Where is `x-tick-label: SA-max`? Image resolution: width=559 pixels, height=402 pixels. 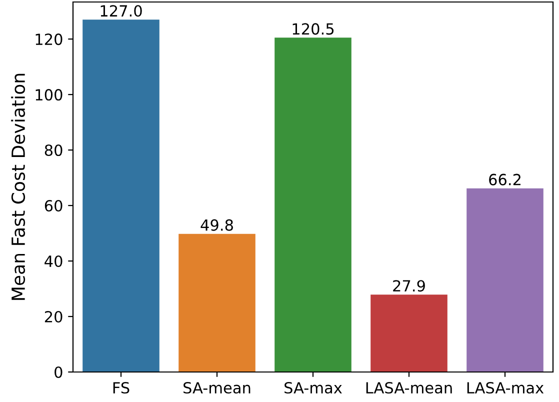
x-tick-label: SA-max is located at coordinates (313, 388).